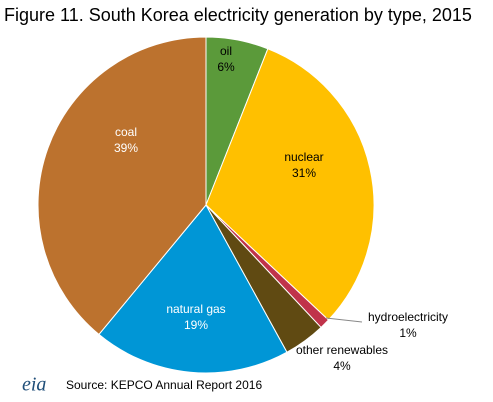 The height and width of the screenshot is (402, 493). What do you see at coordinates (408, 333) in the screenshot?
I see `value-label: 1%` at bounding box center [408, 333].